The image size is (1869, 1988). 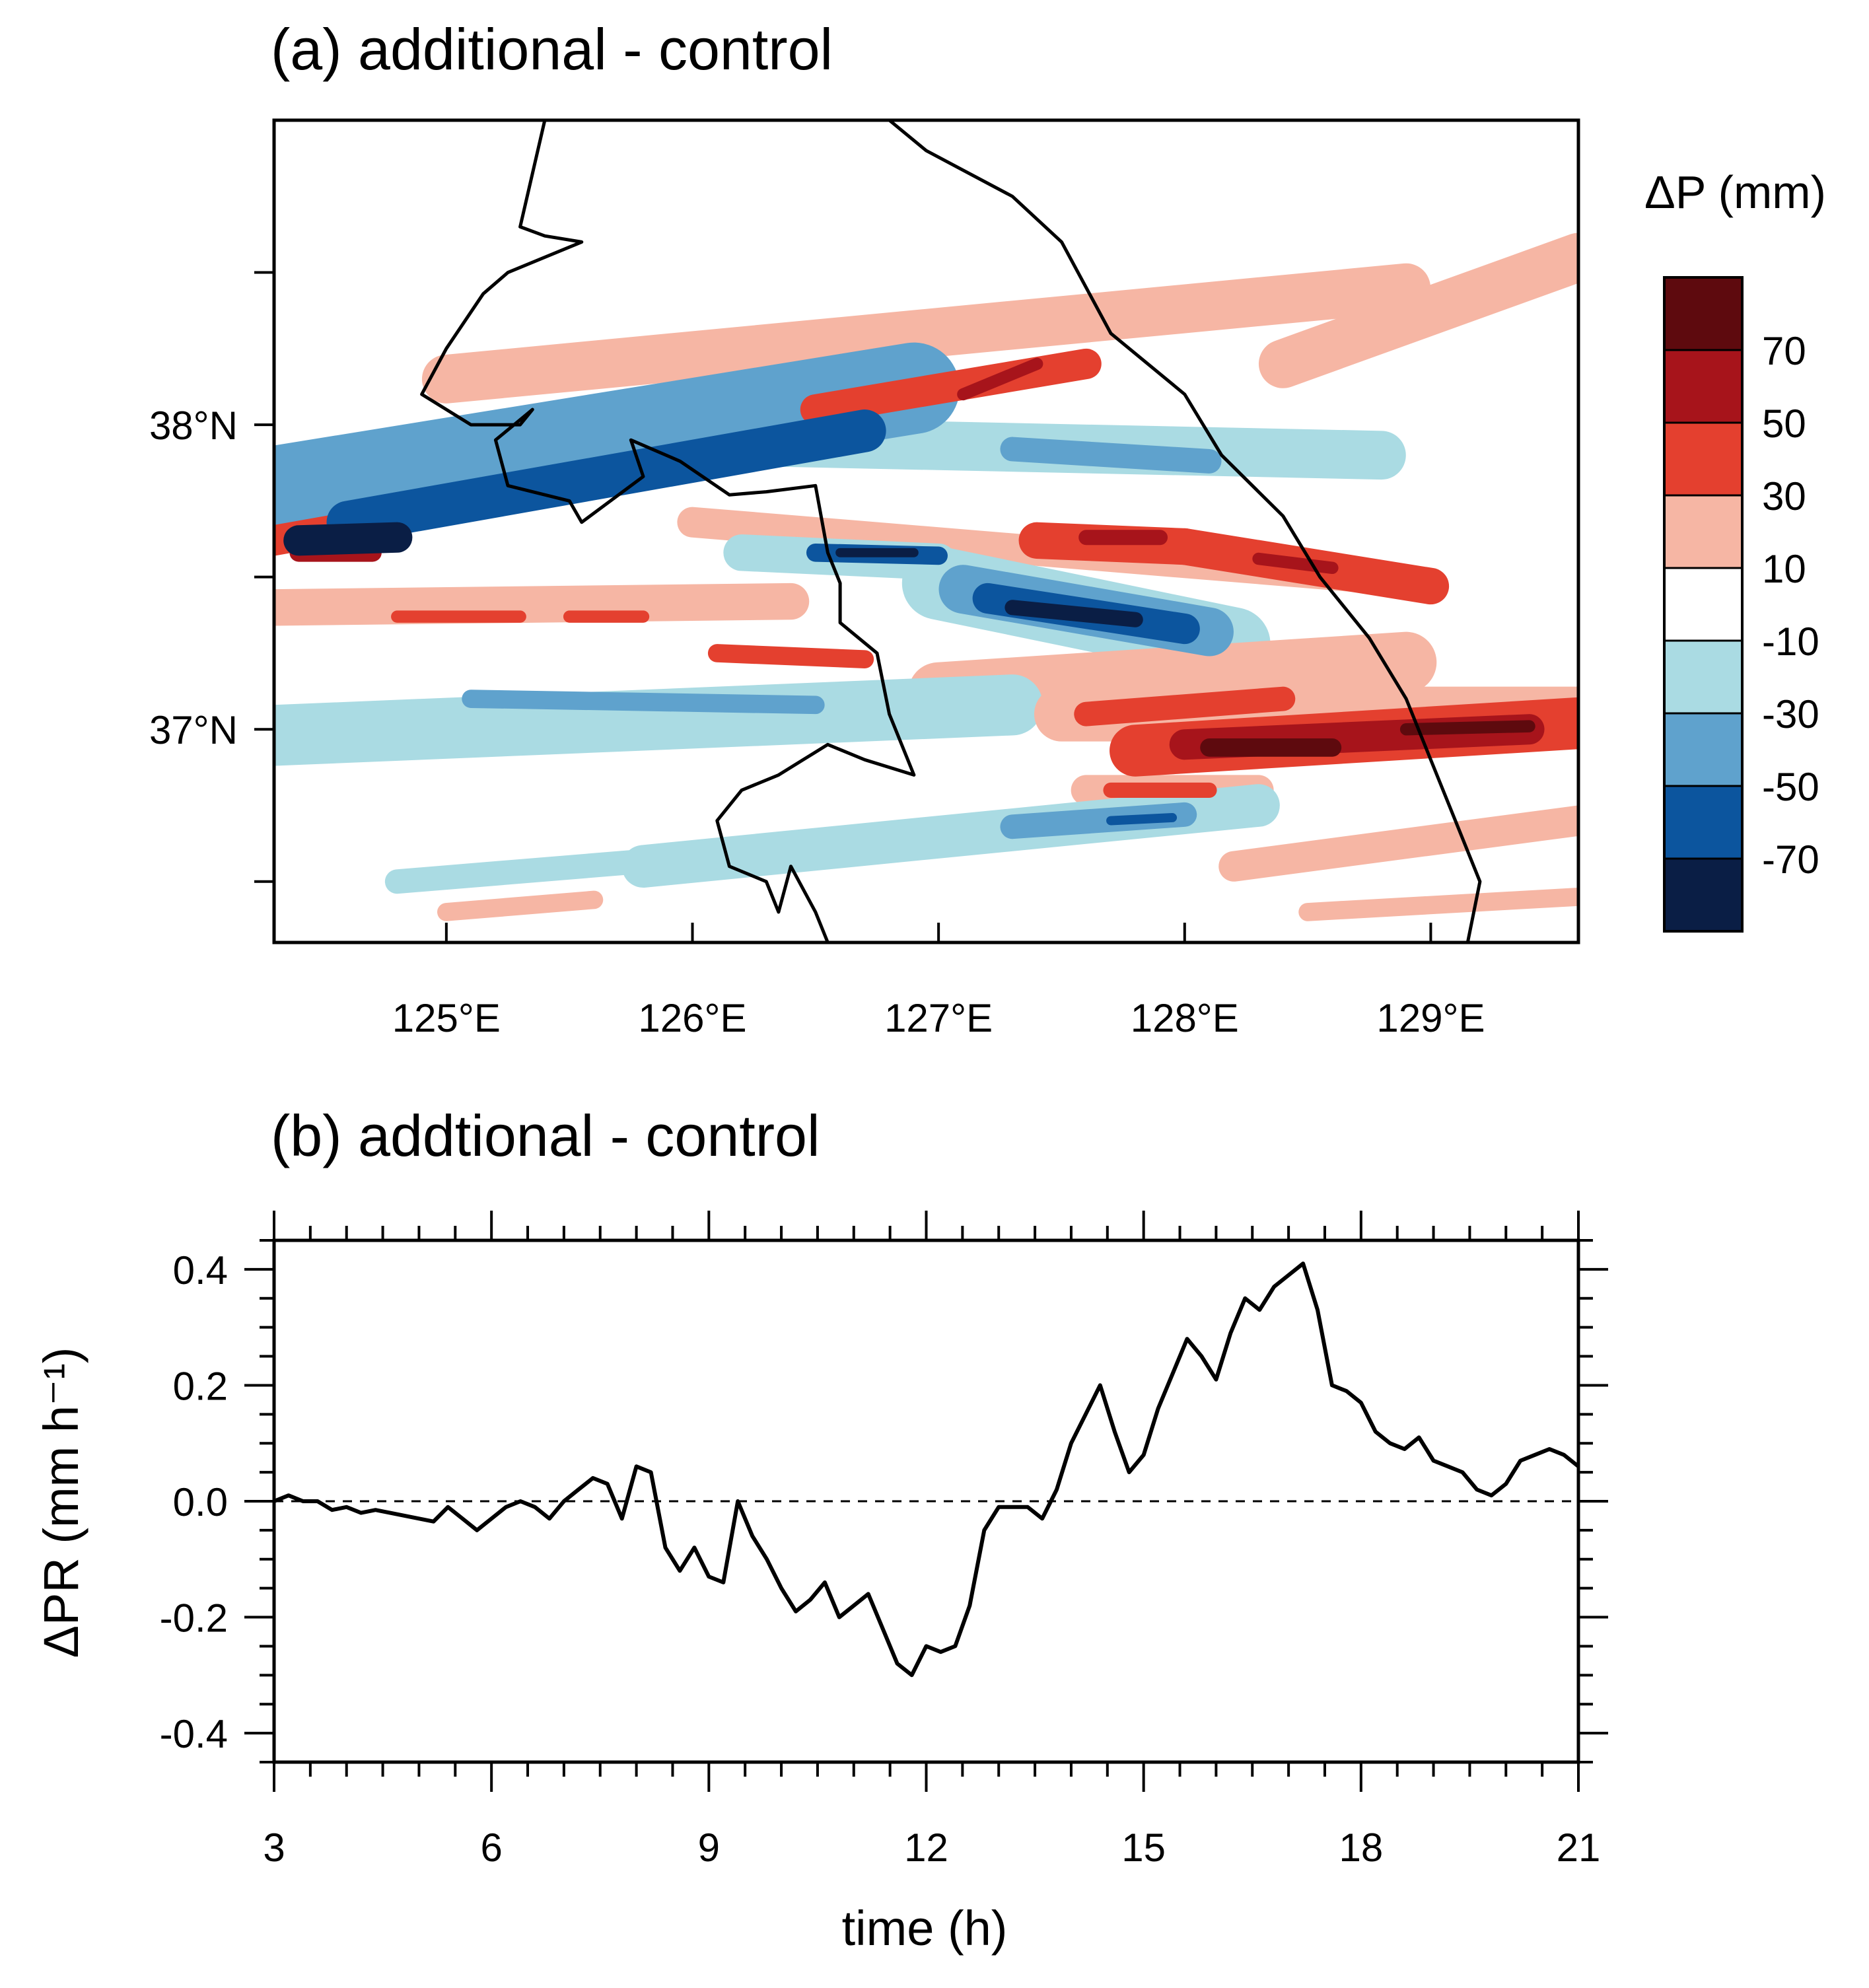 I want to click on lon-tick-label-3: 128°E, so click(x=1185, y=1018).